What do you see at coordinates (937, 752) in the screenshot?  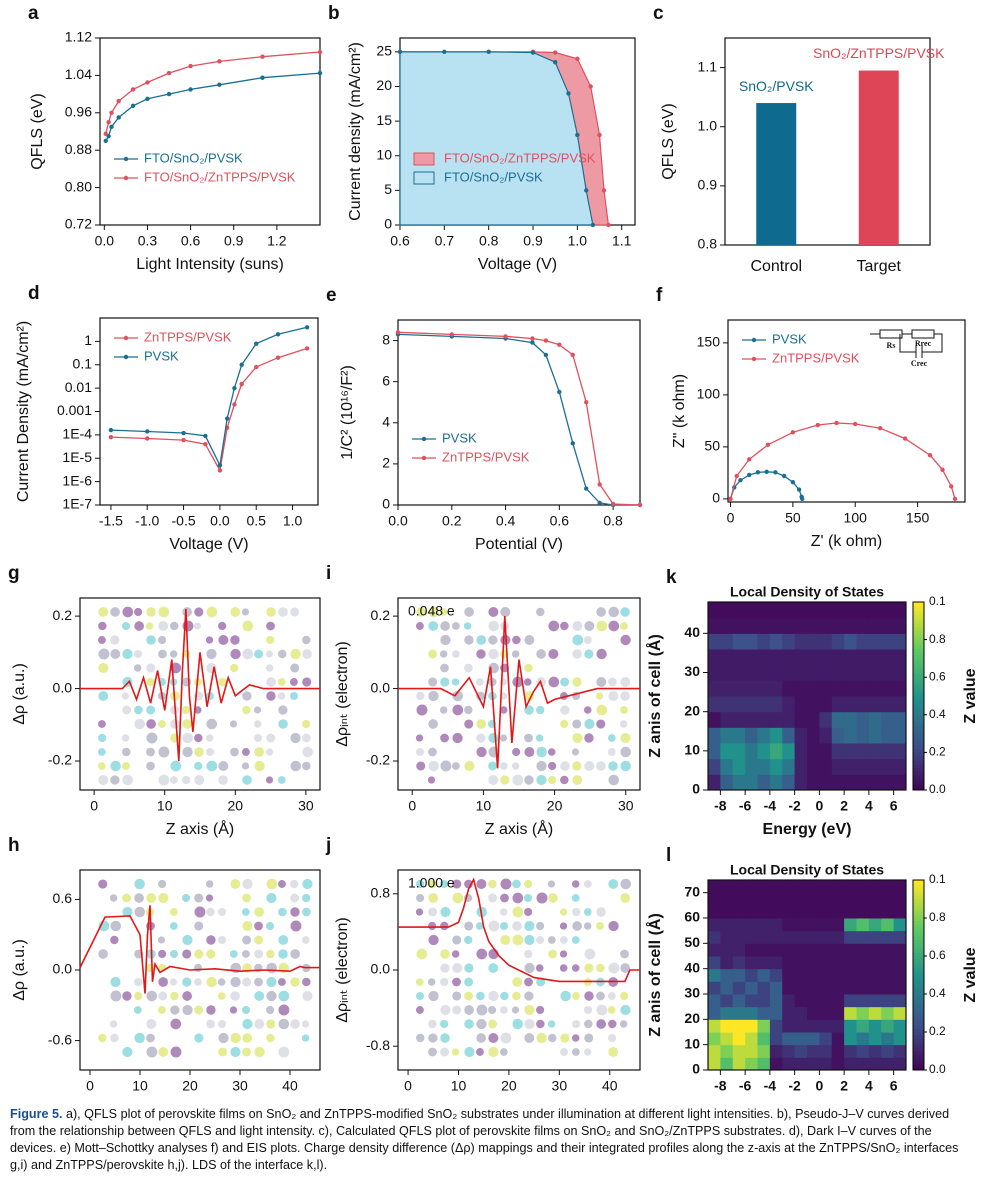 I see `colorbar-tick-label: 0.2` at bounding box center [937, 752].